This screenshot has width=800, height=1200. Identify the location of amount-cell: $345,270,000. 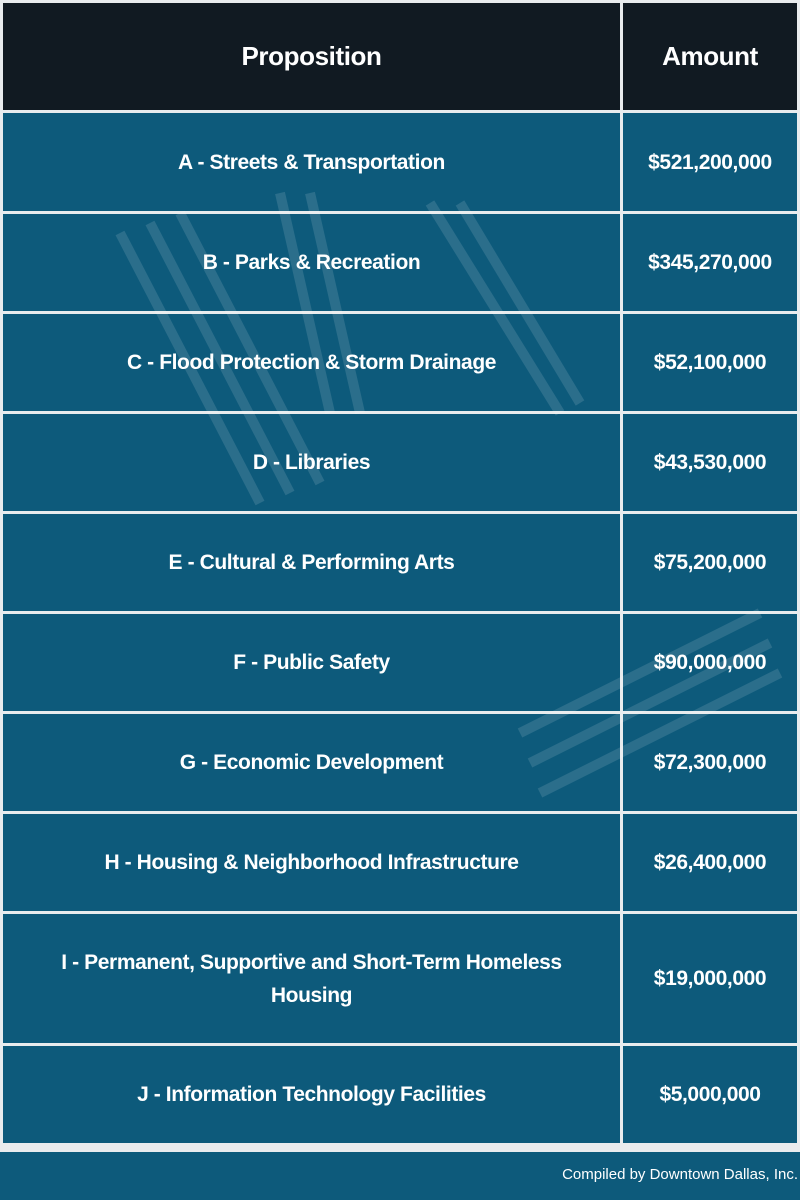
(710, 262).